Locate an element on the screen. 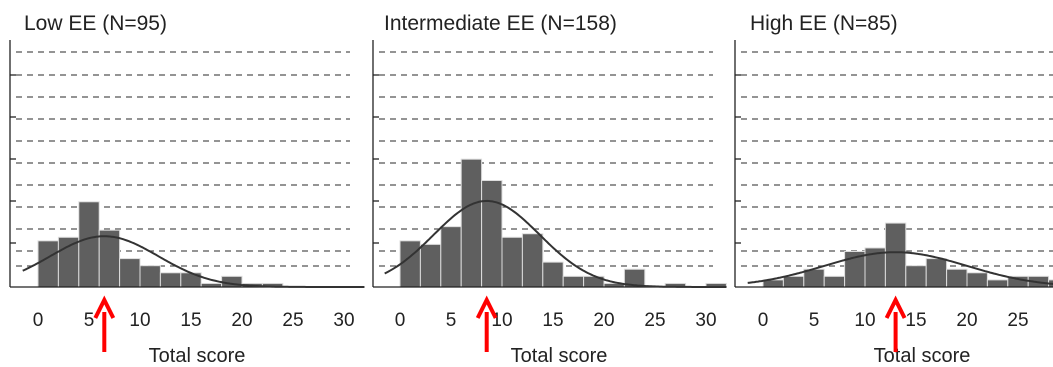 This screenshot has width=1053, height=367. panel-title: High EE (N=85) is located at coordinates (824, 23).